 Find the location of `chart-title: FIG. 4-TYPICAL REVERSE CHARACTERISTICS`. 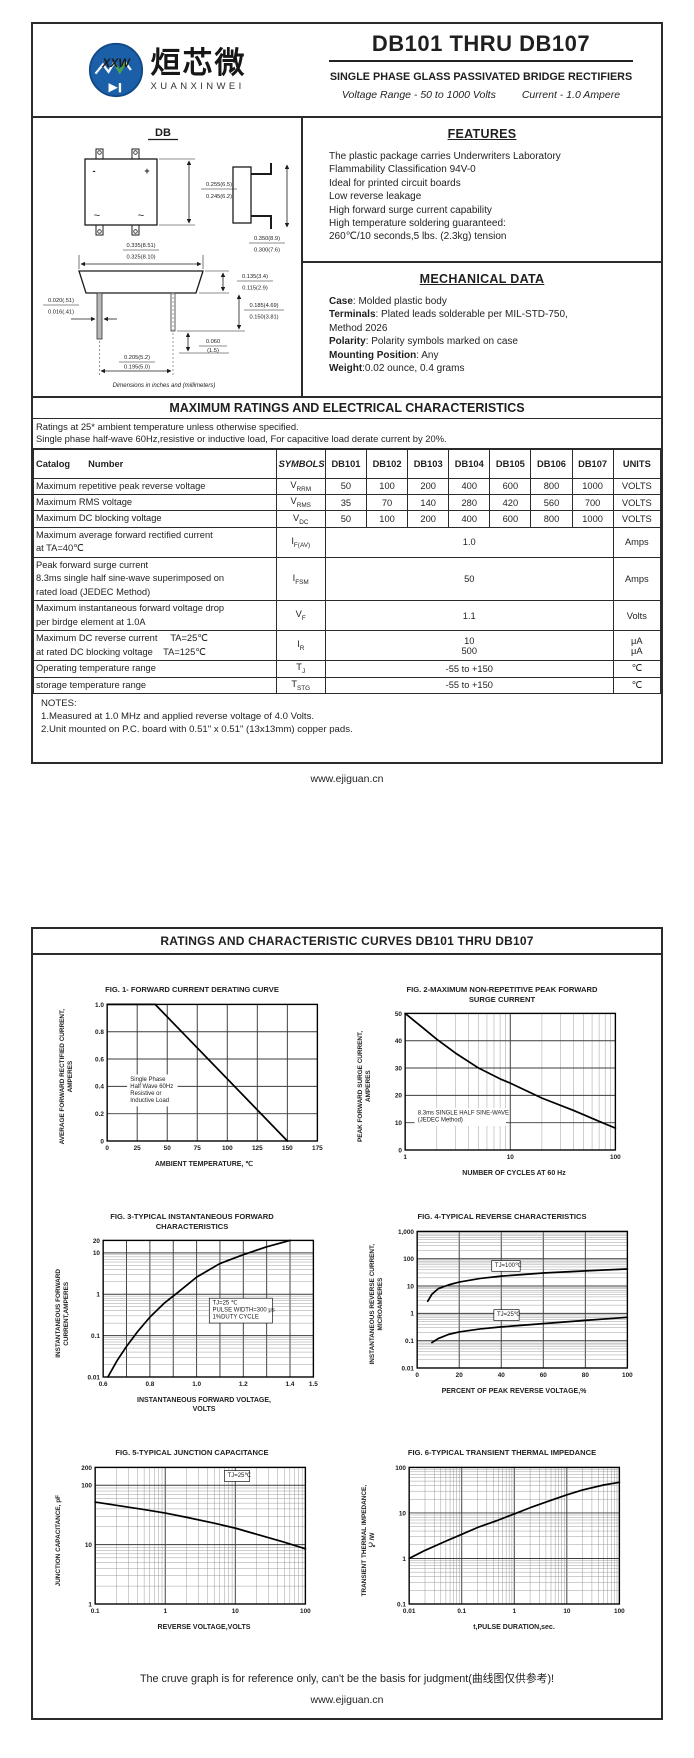

chart-title: FIG. 4-TYPICAL REVERSE CHARACTERISTICS is located at coordinates (502, 1217).